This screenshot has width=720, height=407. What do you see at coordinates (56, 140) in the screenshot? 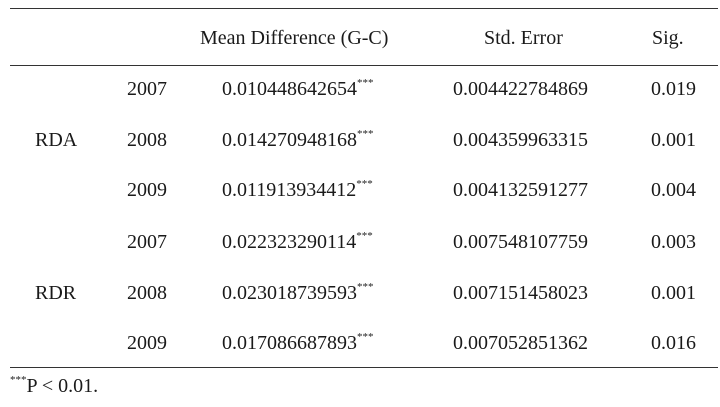
I see `group-label-rda: RDA` at bounding box center [56, 140].